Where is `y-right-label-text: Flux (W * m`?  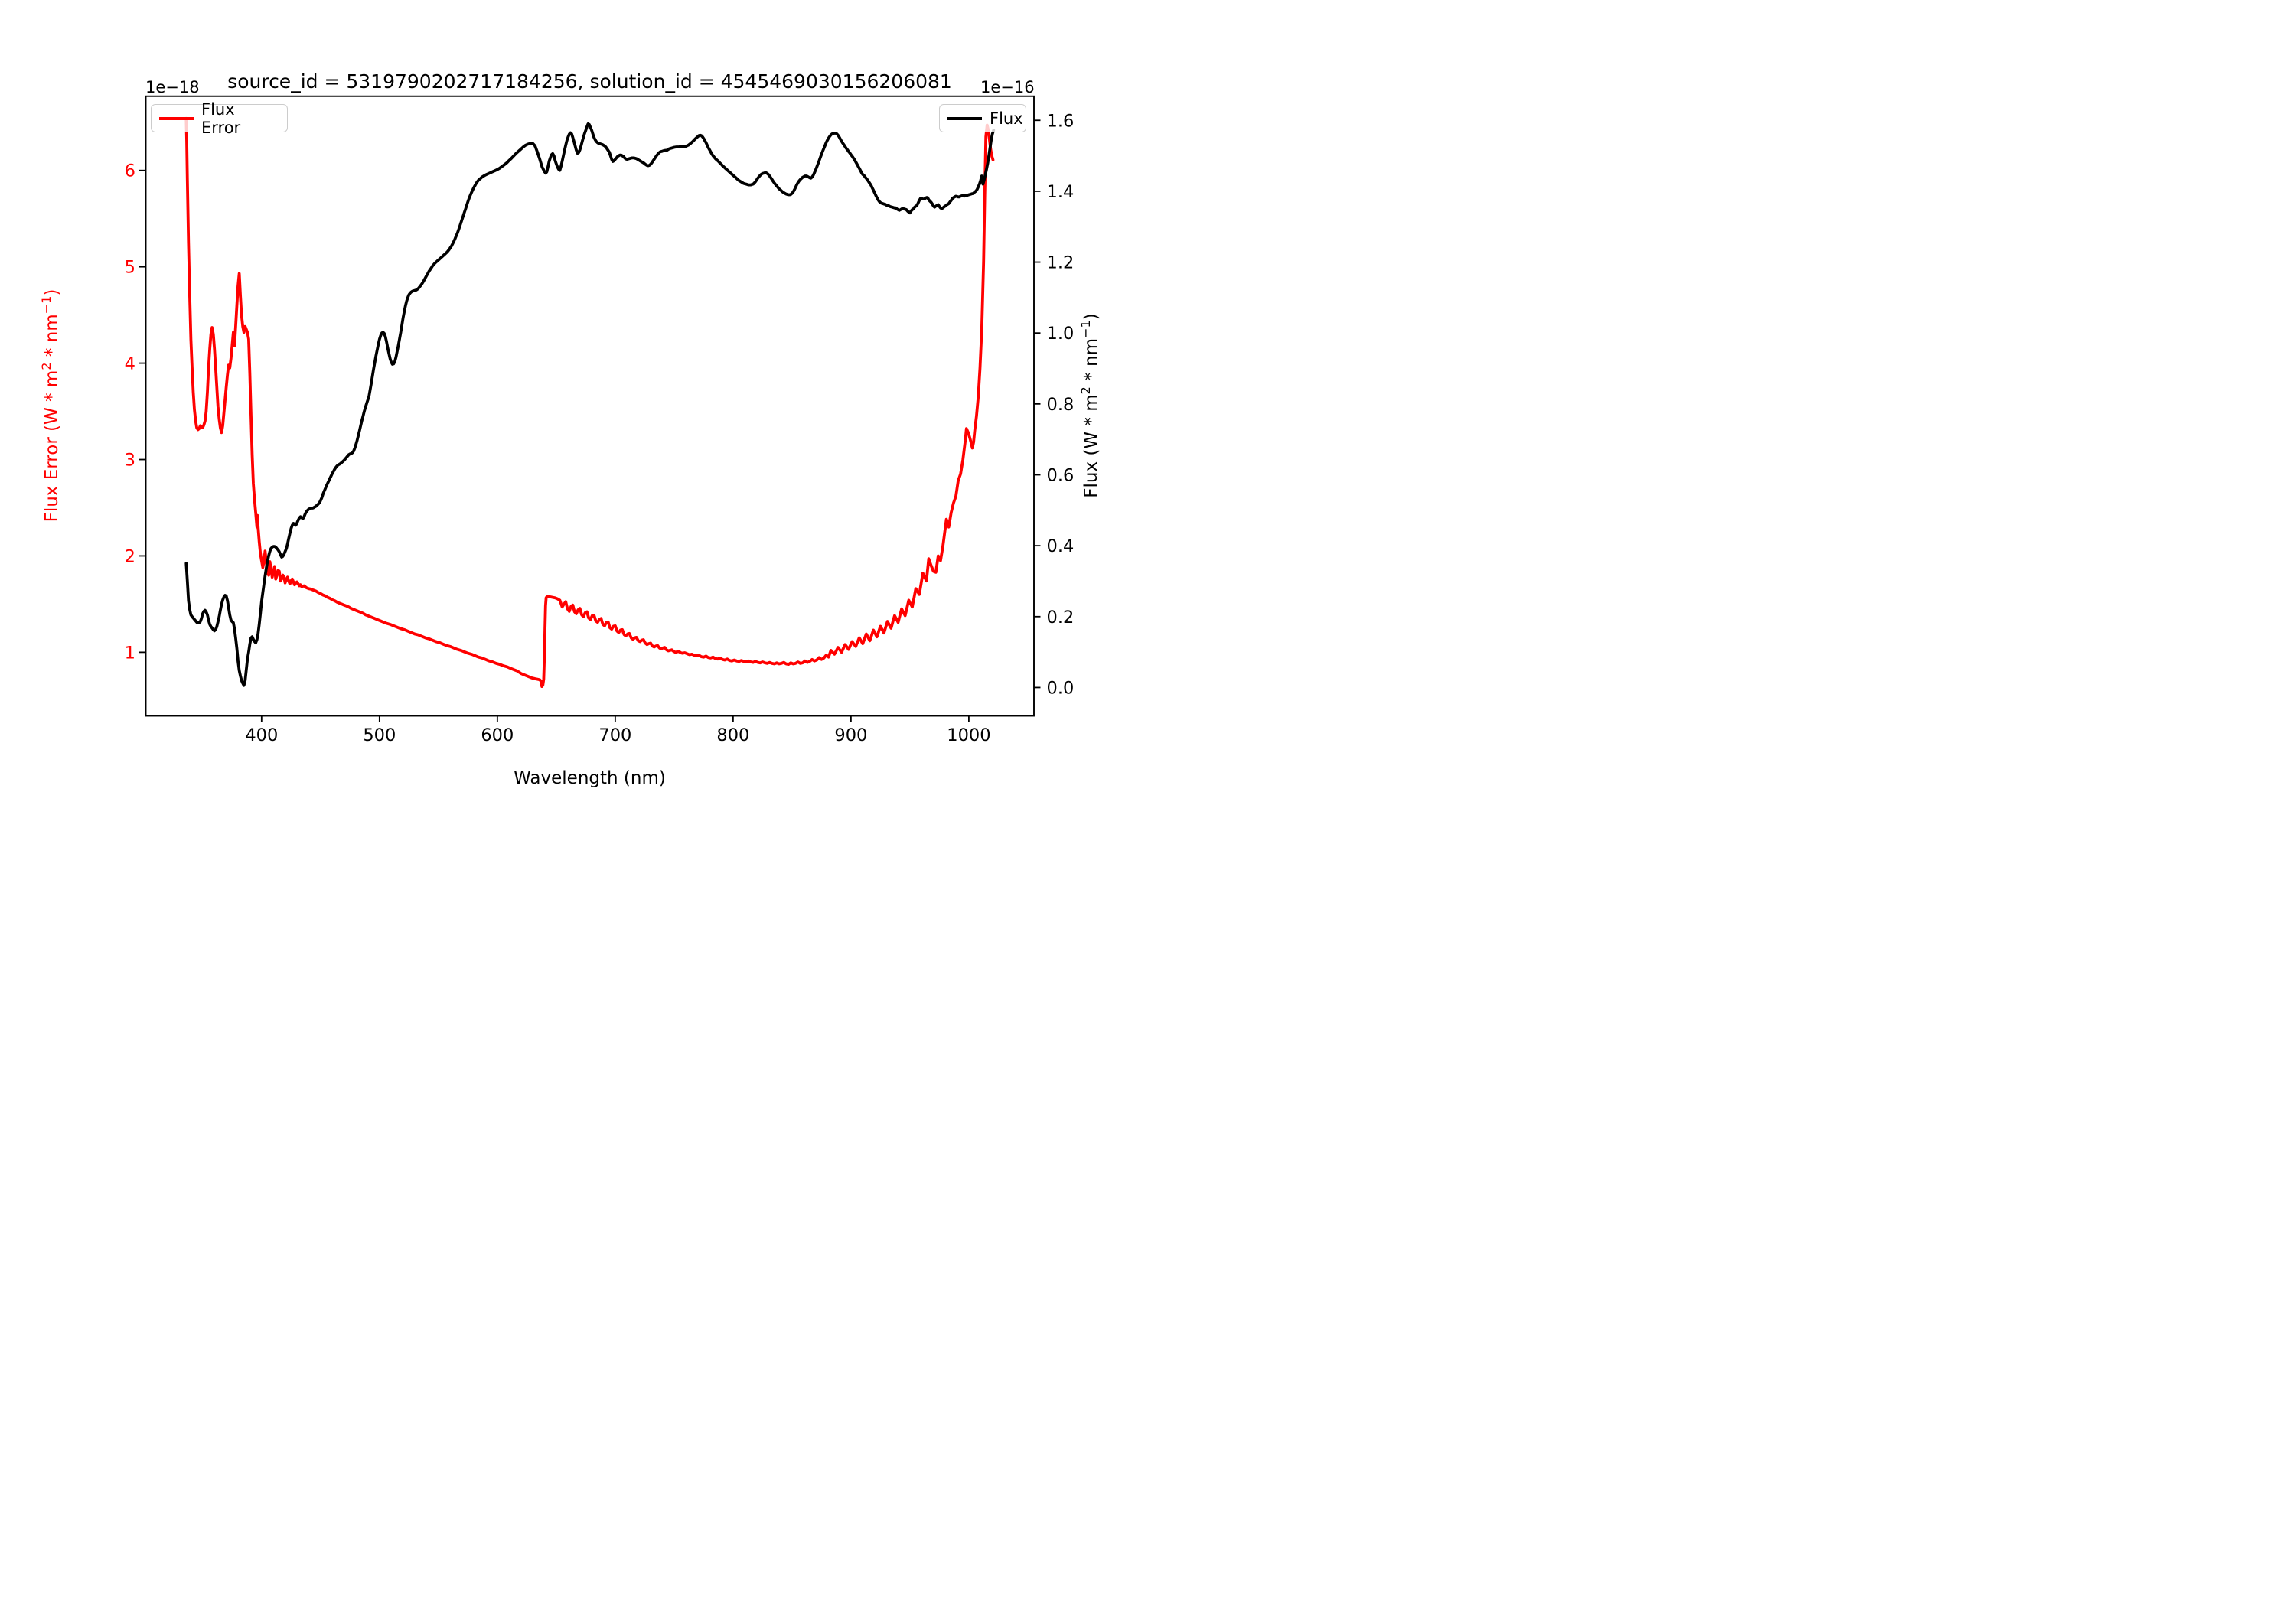 y-right-label-text: Flux (W * m is located at coordinates (1091, 446).